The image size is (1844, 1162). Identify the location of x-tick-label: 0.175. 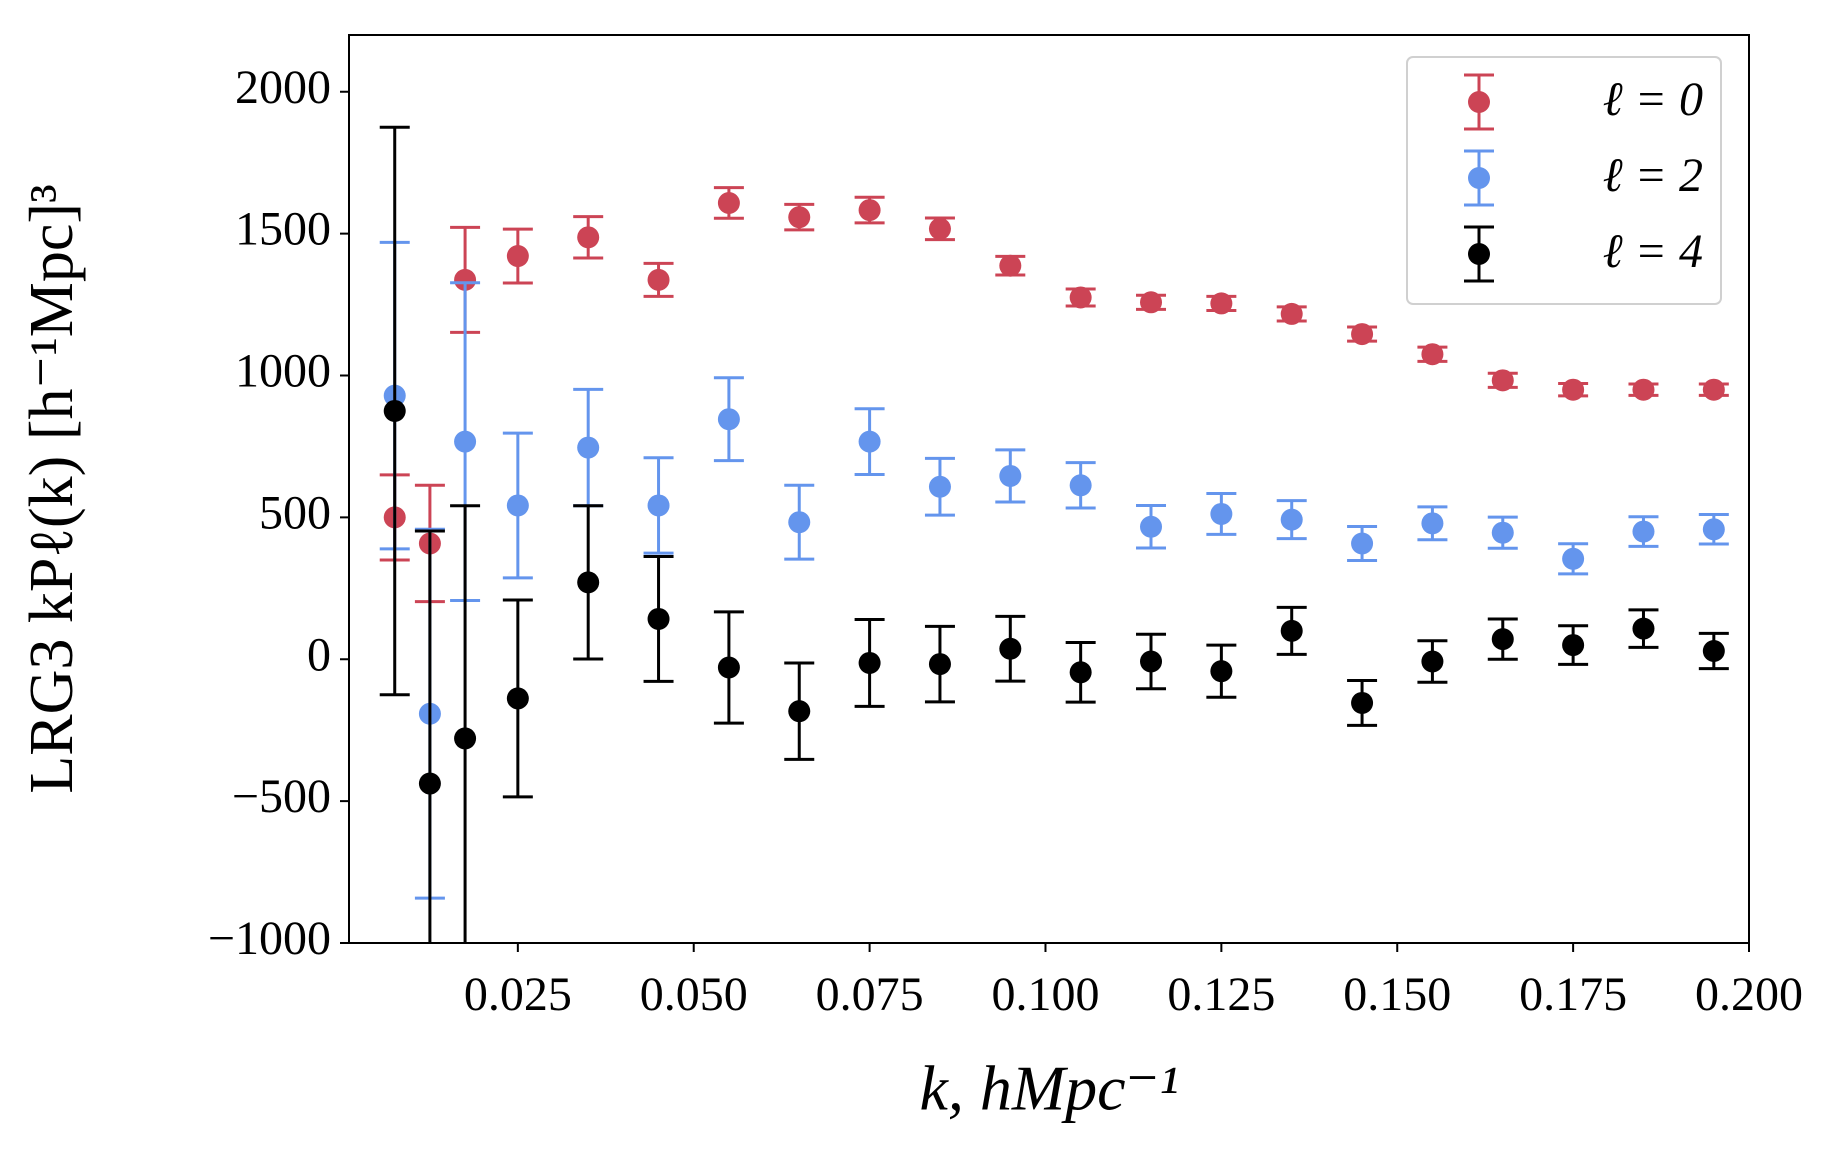
(1573, 994).